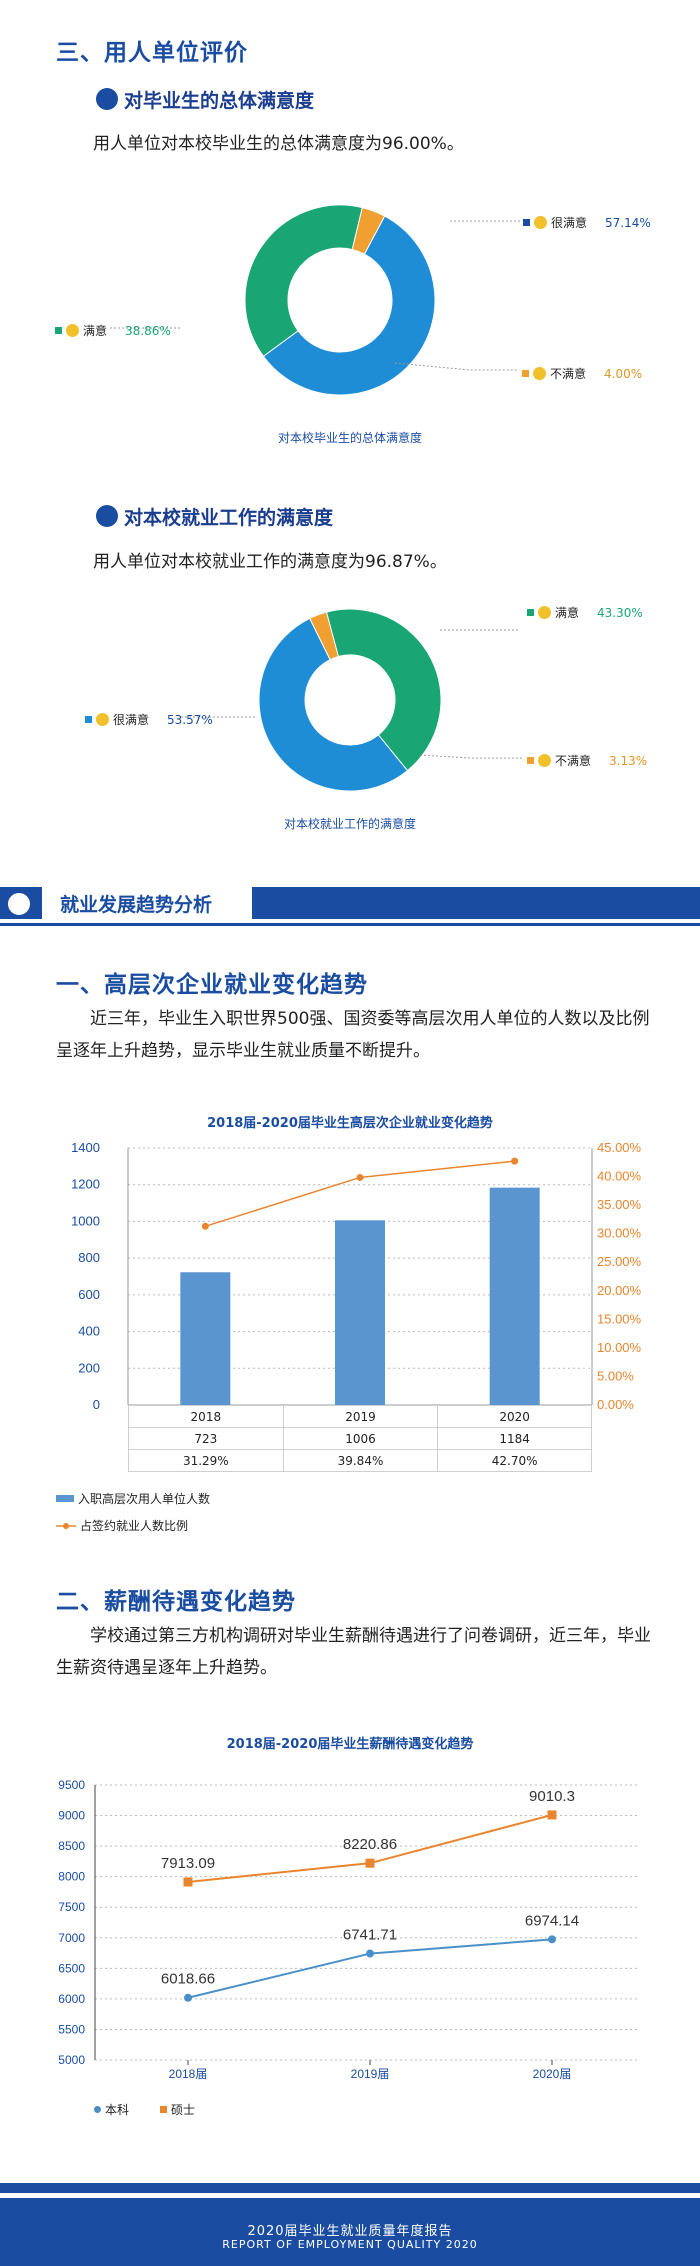 The width and height of the screenshot is (700, 2266). I want to click on data-label: 6974.14, so click(552, 1920).